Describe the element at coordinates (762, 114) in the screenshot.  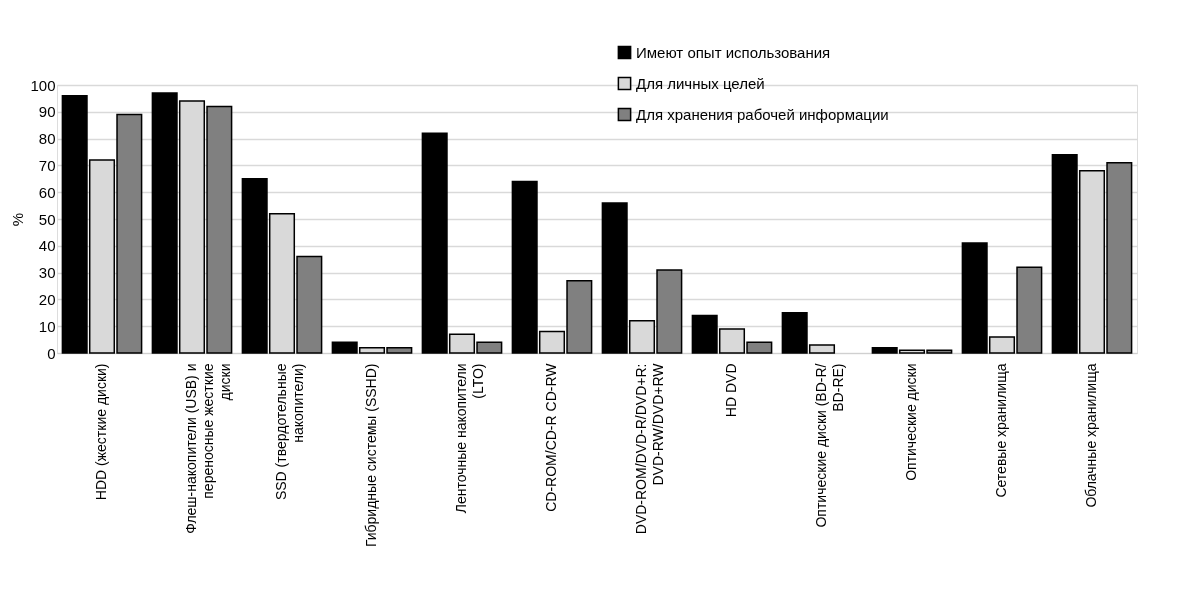
I see `legend-label: Для хранения рабочей информации` at that location.